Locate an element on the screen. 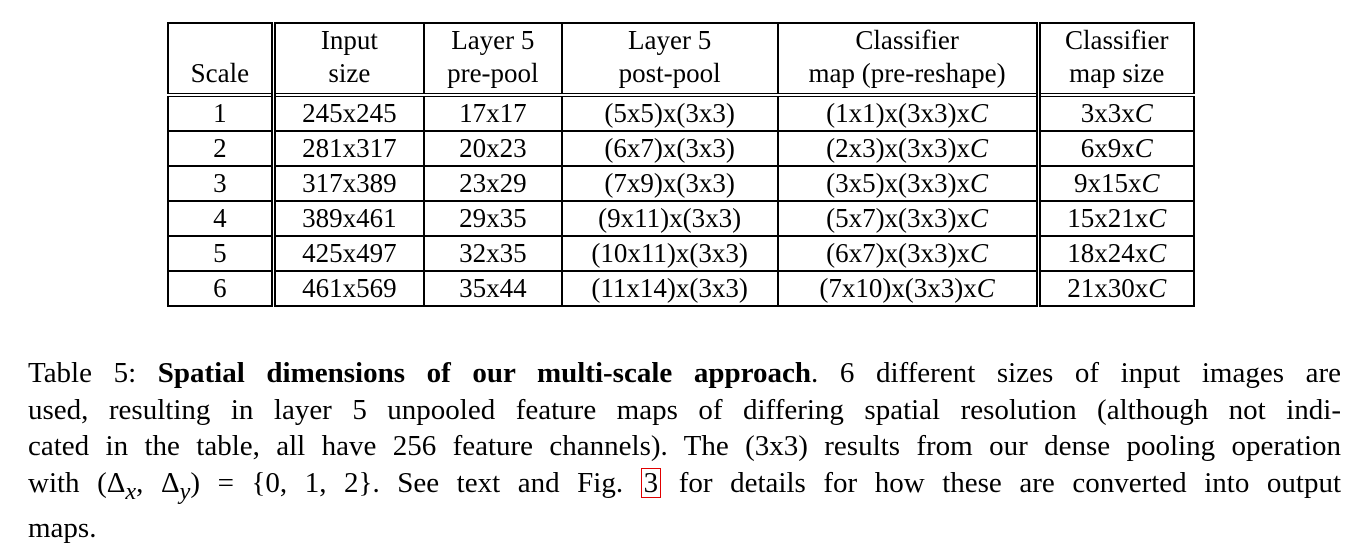 This screenshot has height=546, width=1372. cell-classifier-map-text: (6x7)x(3x3)x is located at coordinates (898, 253).